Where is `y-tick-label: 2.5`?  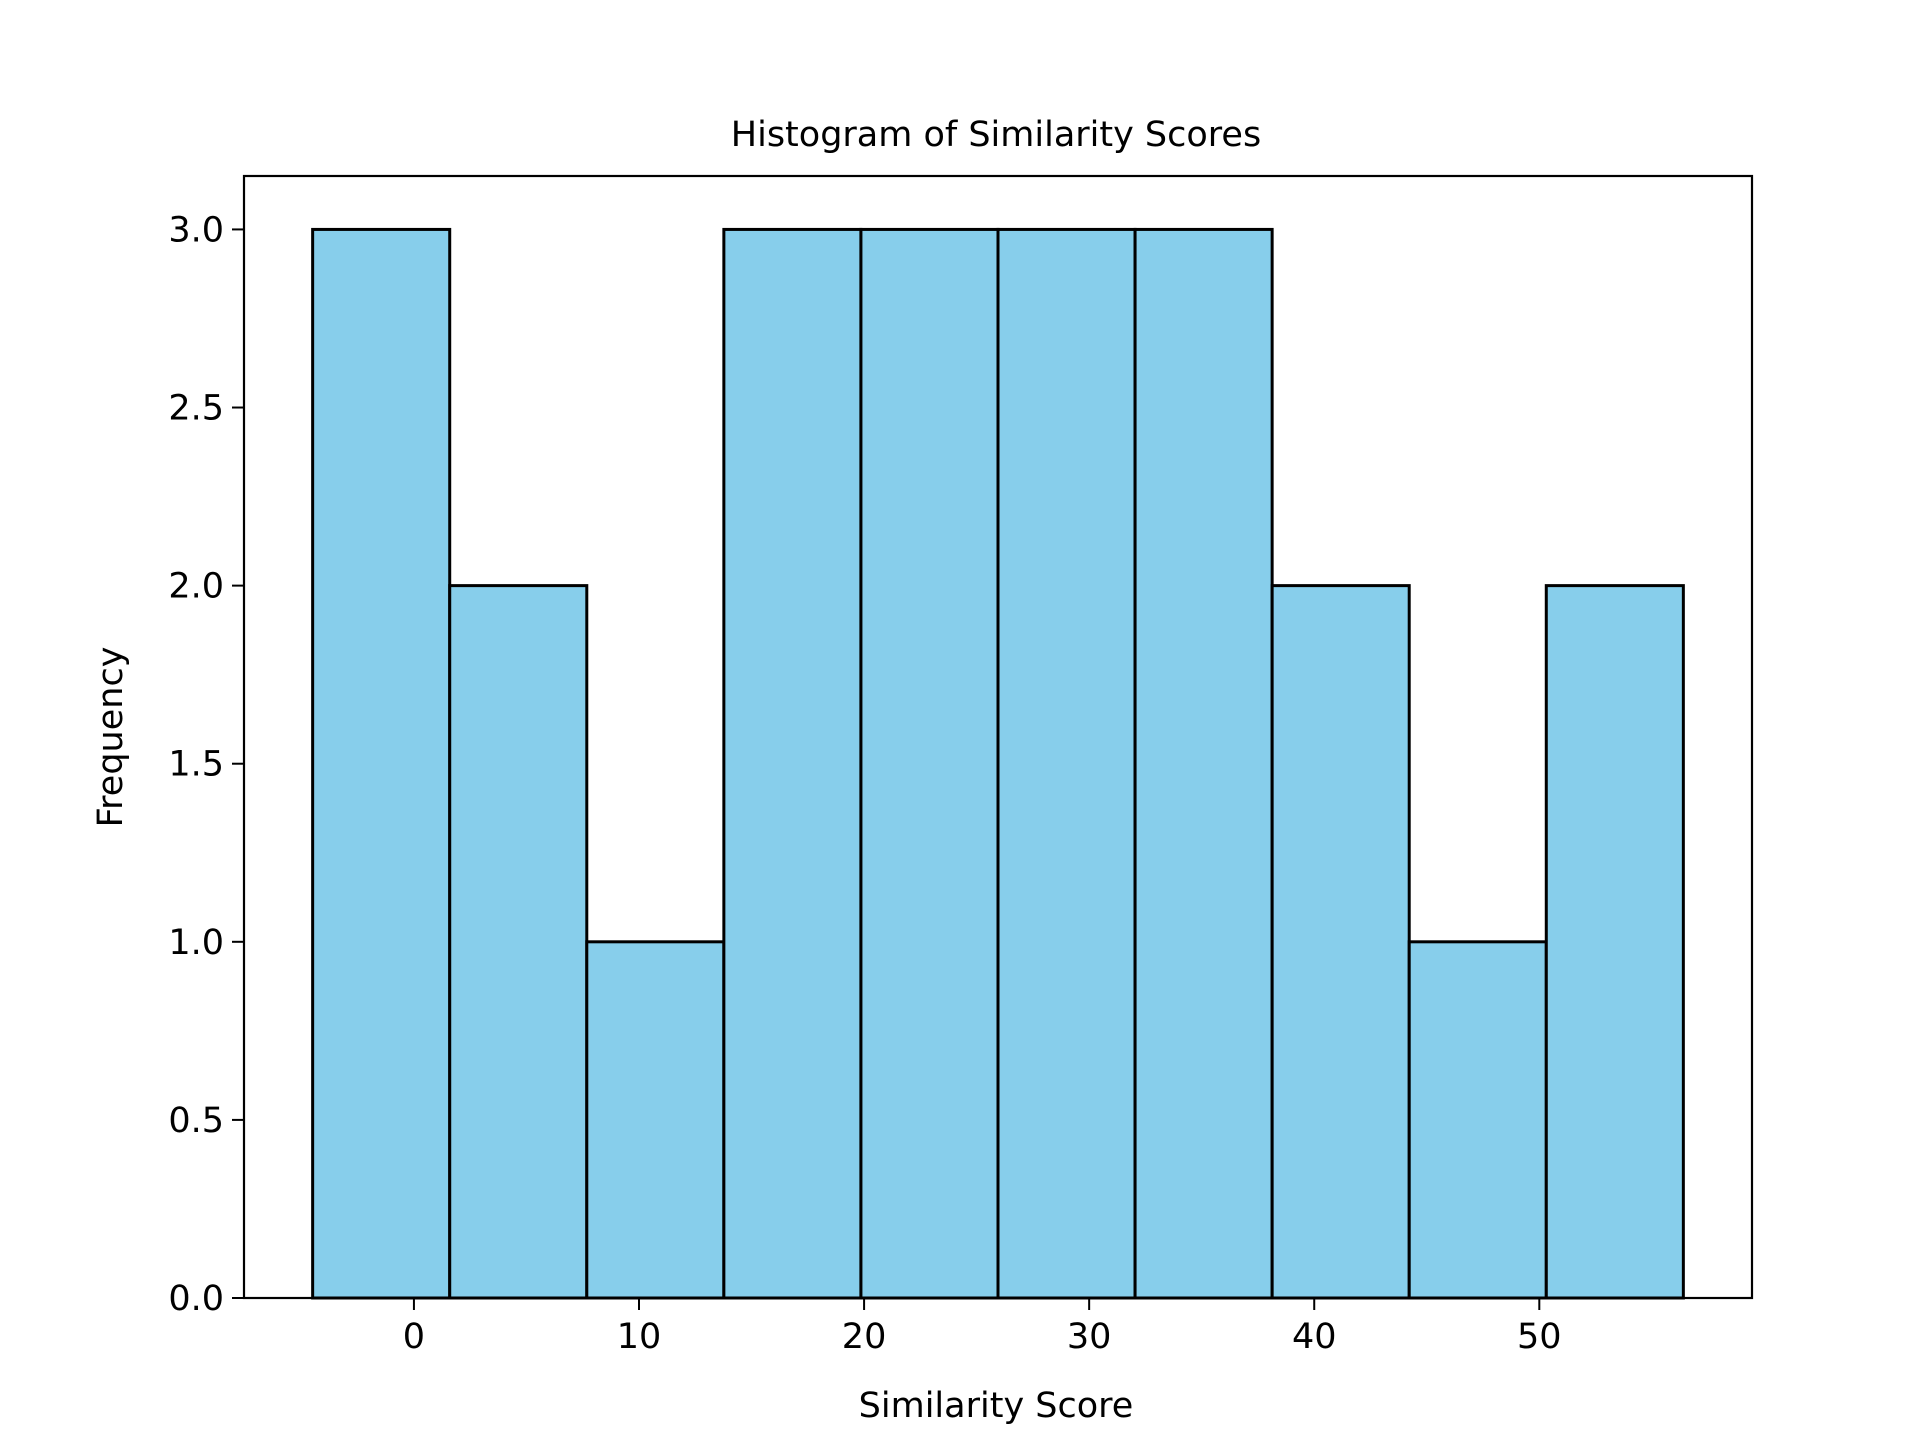
y-tick-label: 2.5 is located at coordinates (196, 409).